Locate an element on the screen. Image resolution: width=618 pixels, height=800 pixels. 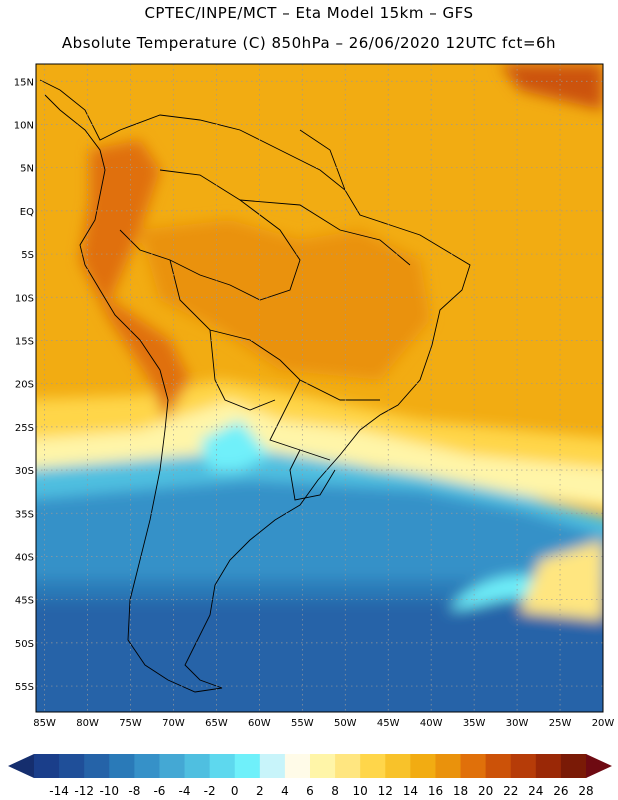
colorbar-label: 26 is located at coordinates (560, 791).